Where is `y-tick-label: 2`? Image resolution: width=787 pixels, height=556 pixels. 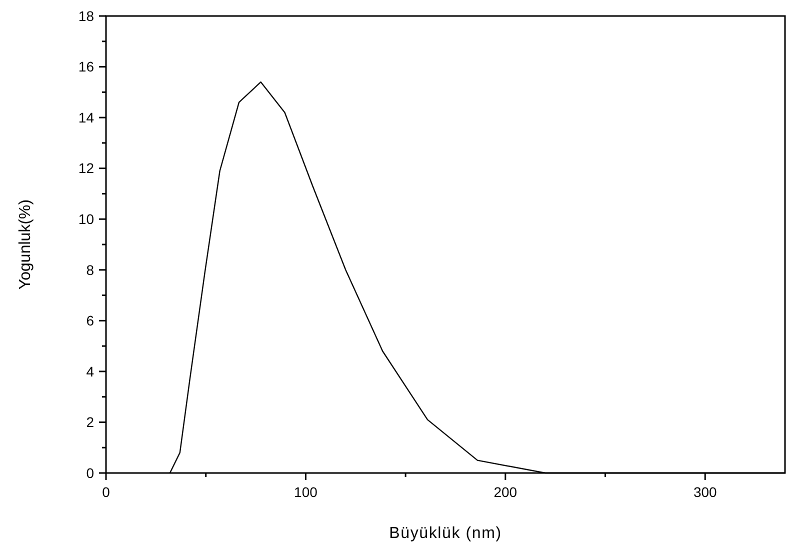
y-tick-label: 2 is located at coordinates (90, 422).